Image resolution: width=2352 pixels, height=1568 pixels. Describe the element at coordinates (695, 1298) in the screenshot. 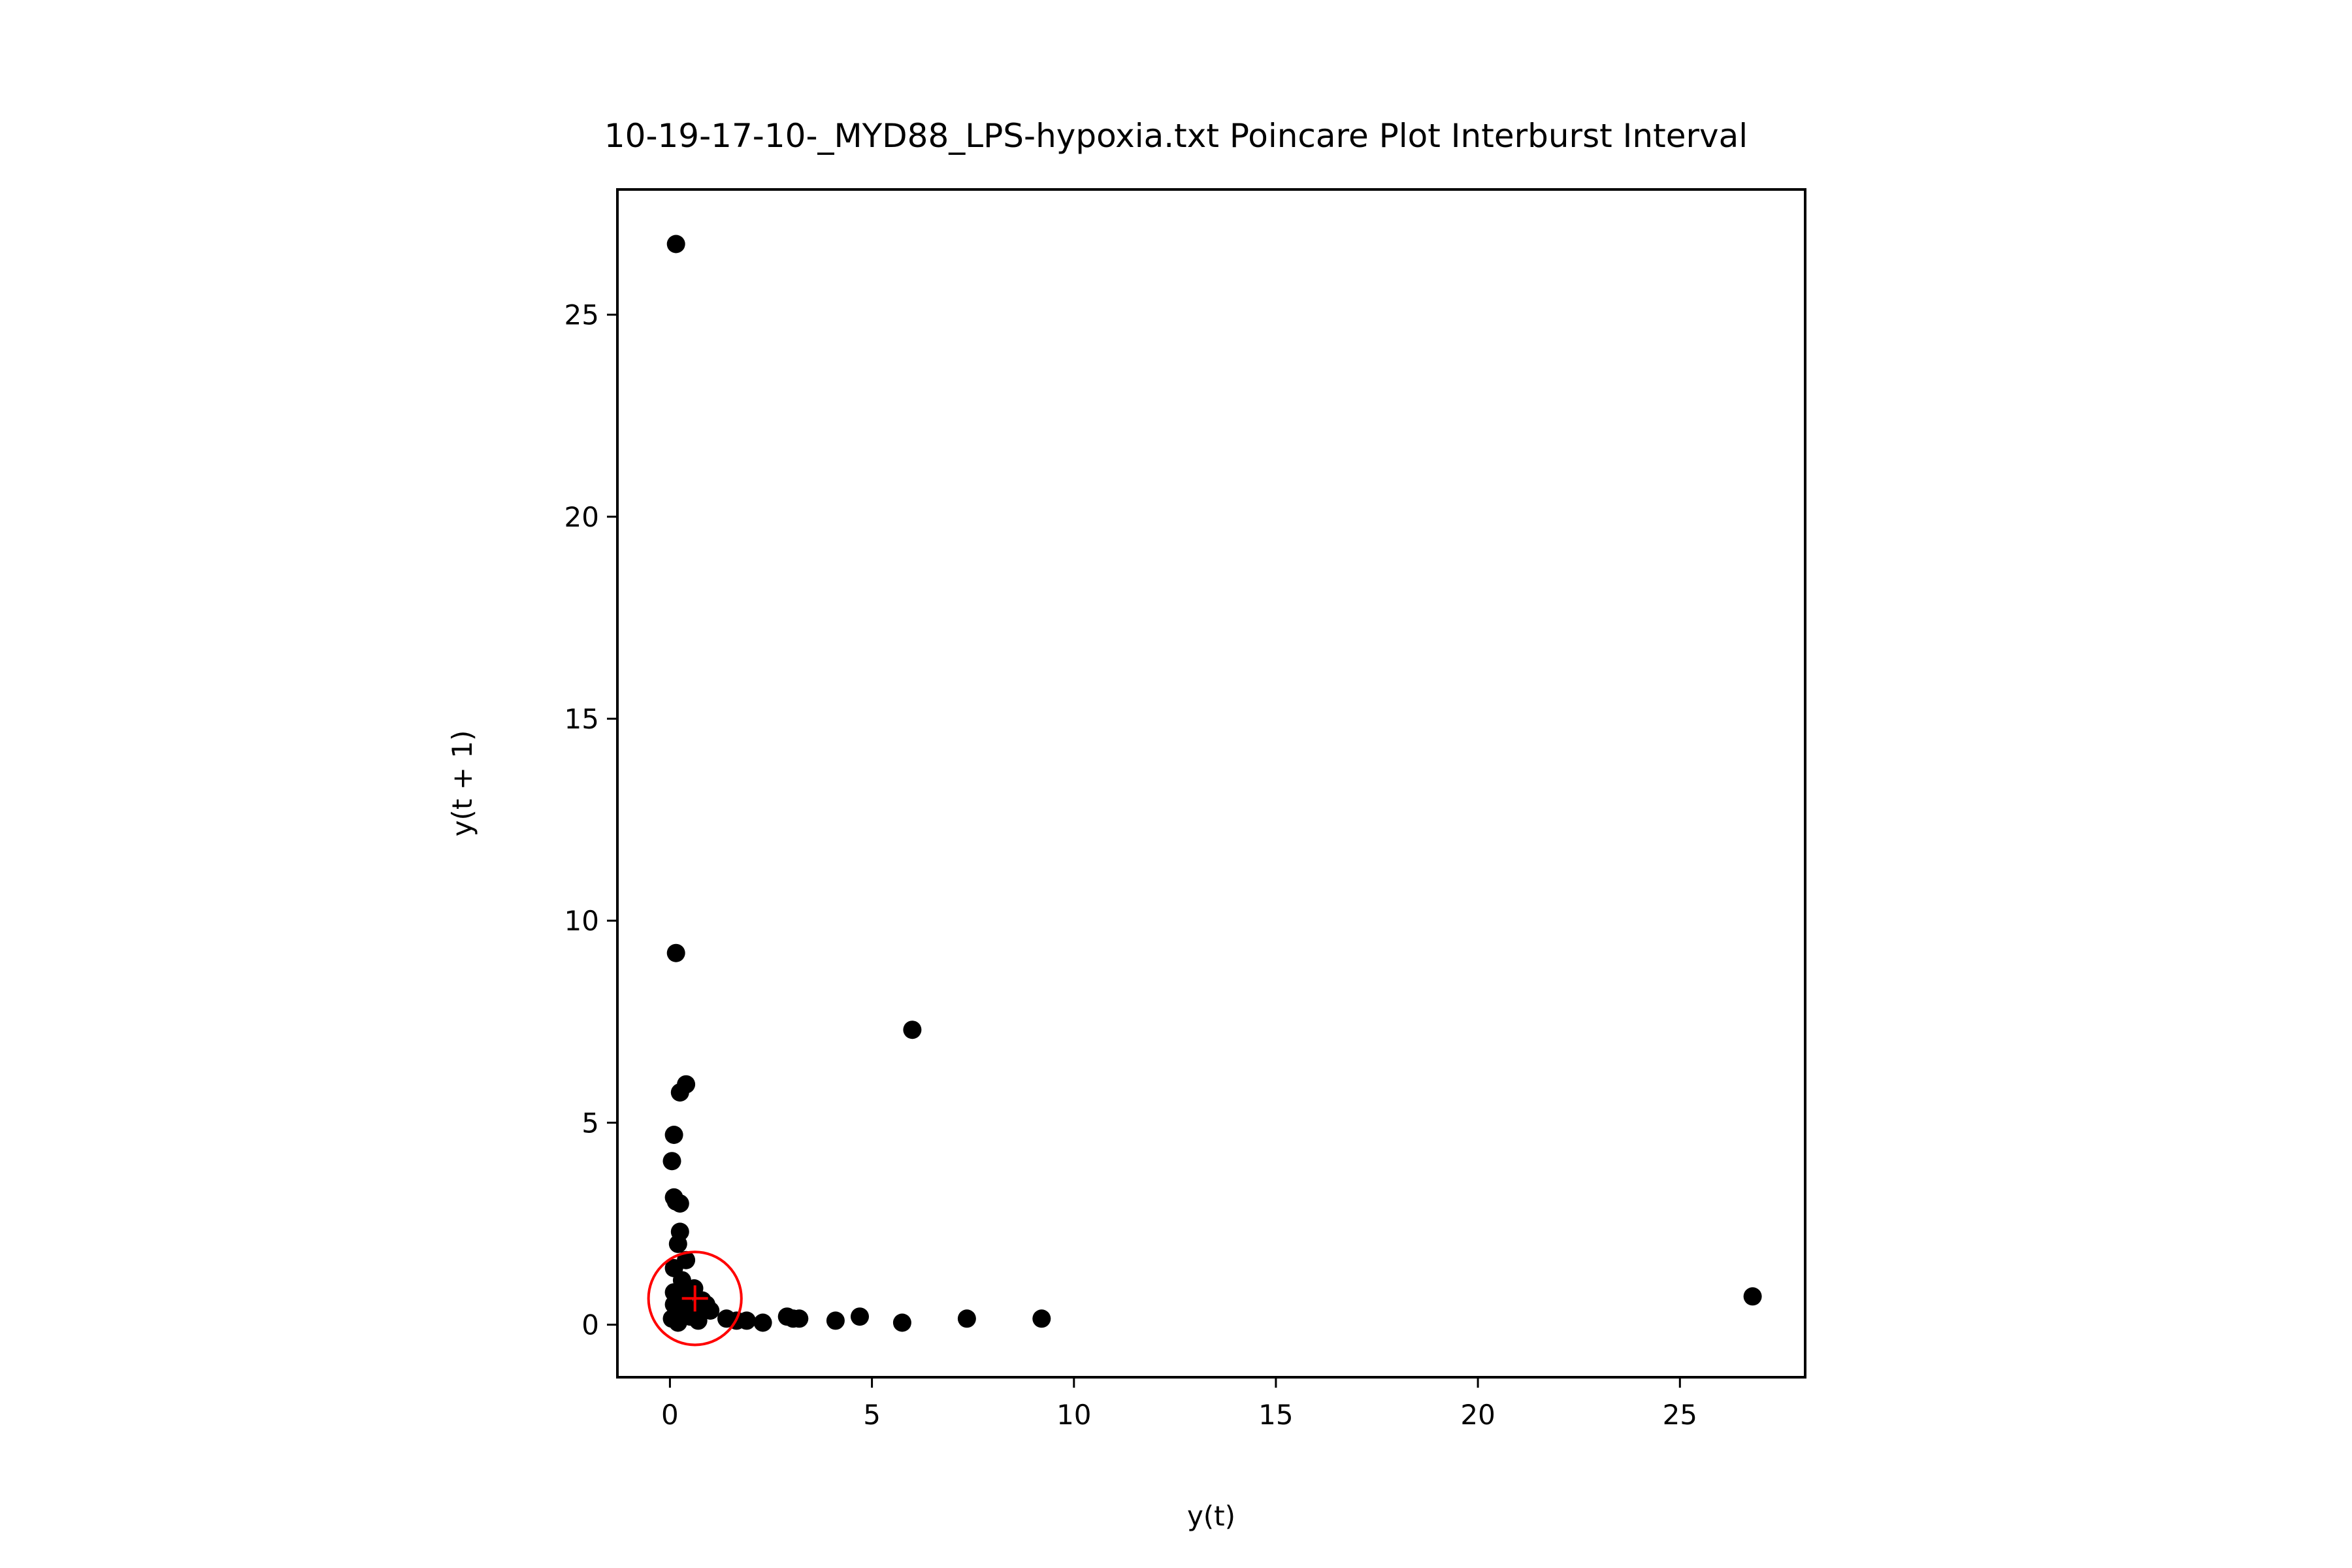

I see `centroid-circle` at that location.